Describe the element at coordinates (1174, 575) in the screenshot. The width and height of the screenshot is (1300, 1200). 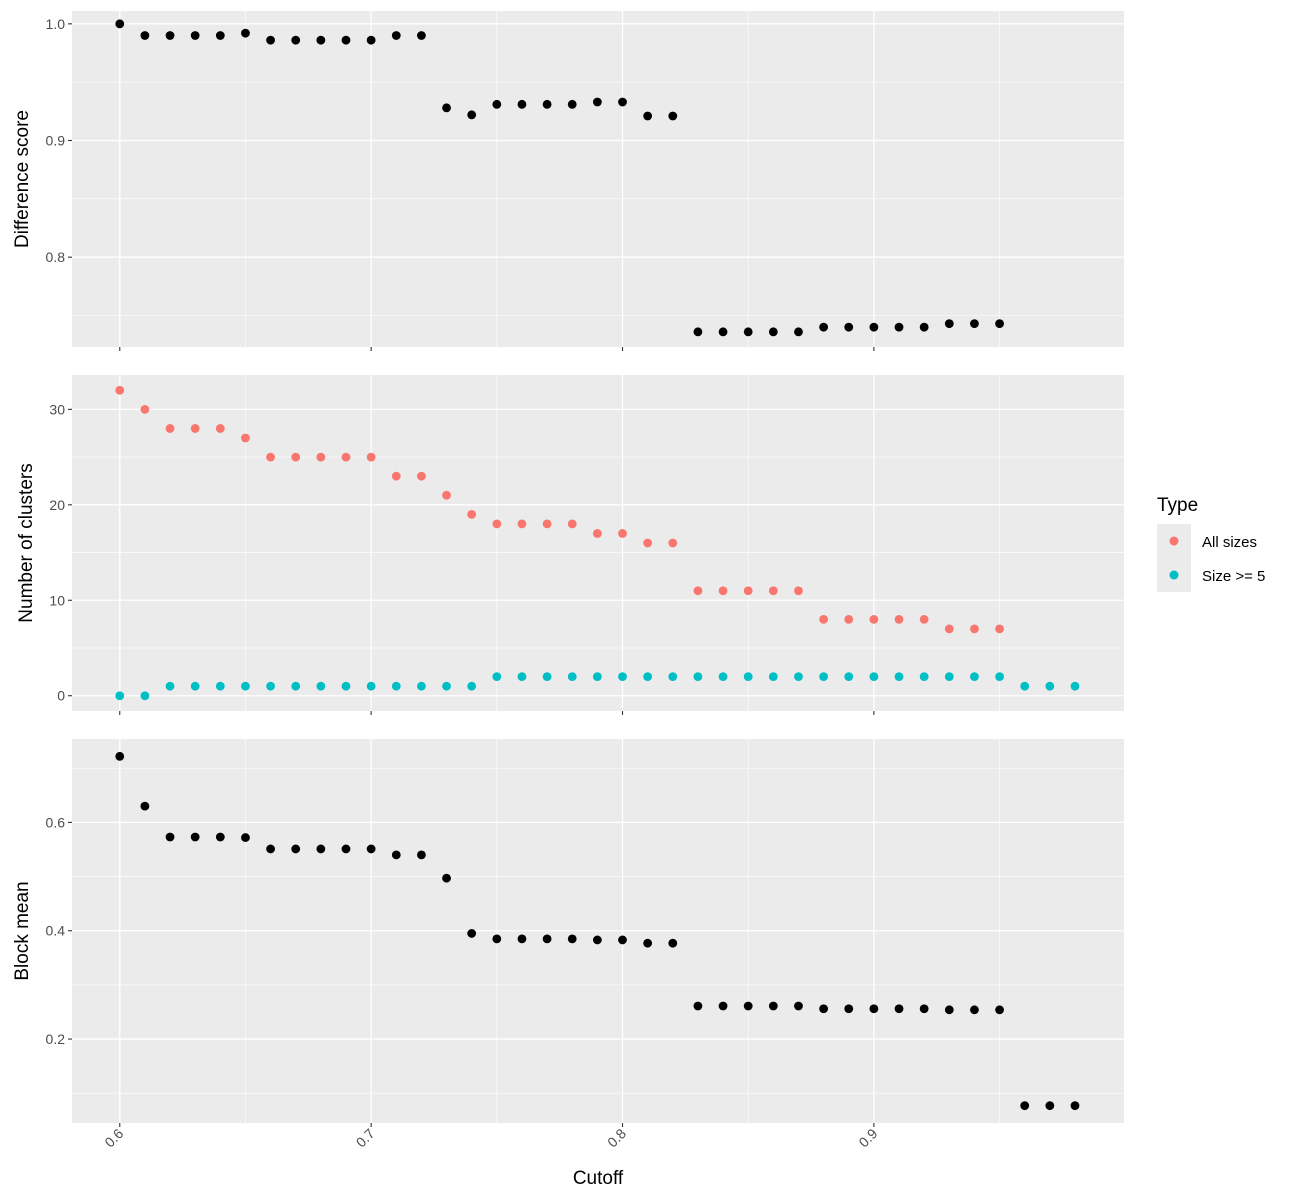
I see `legend-key-size-5-icon` at that location.